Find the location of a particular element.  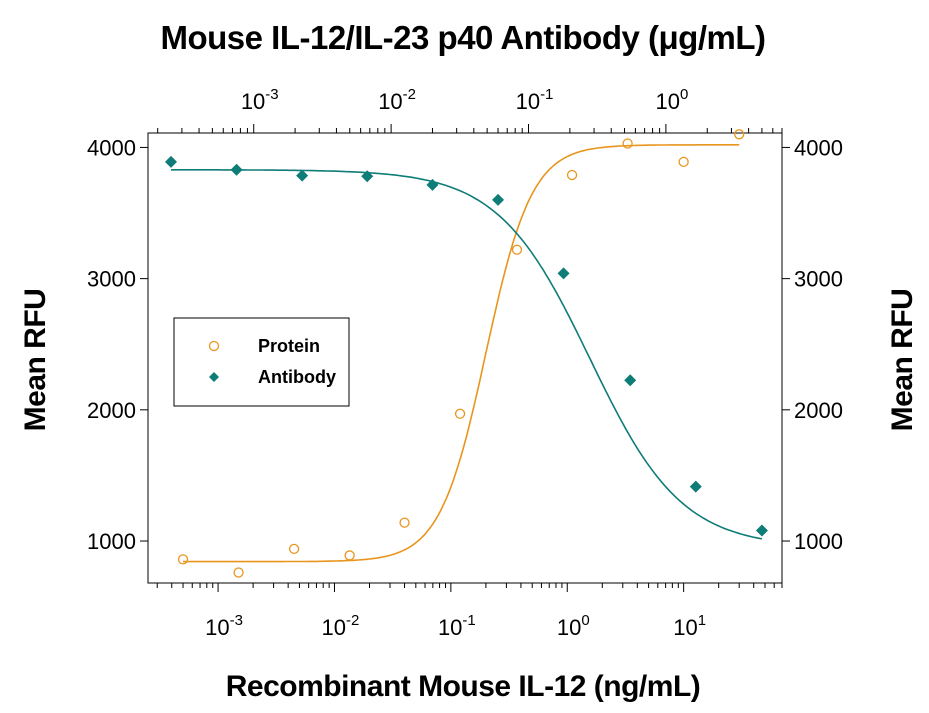

legend-box is located at coordinates (261, 362).